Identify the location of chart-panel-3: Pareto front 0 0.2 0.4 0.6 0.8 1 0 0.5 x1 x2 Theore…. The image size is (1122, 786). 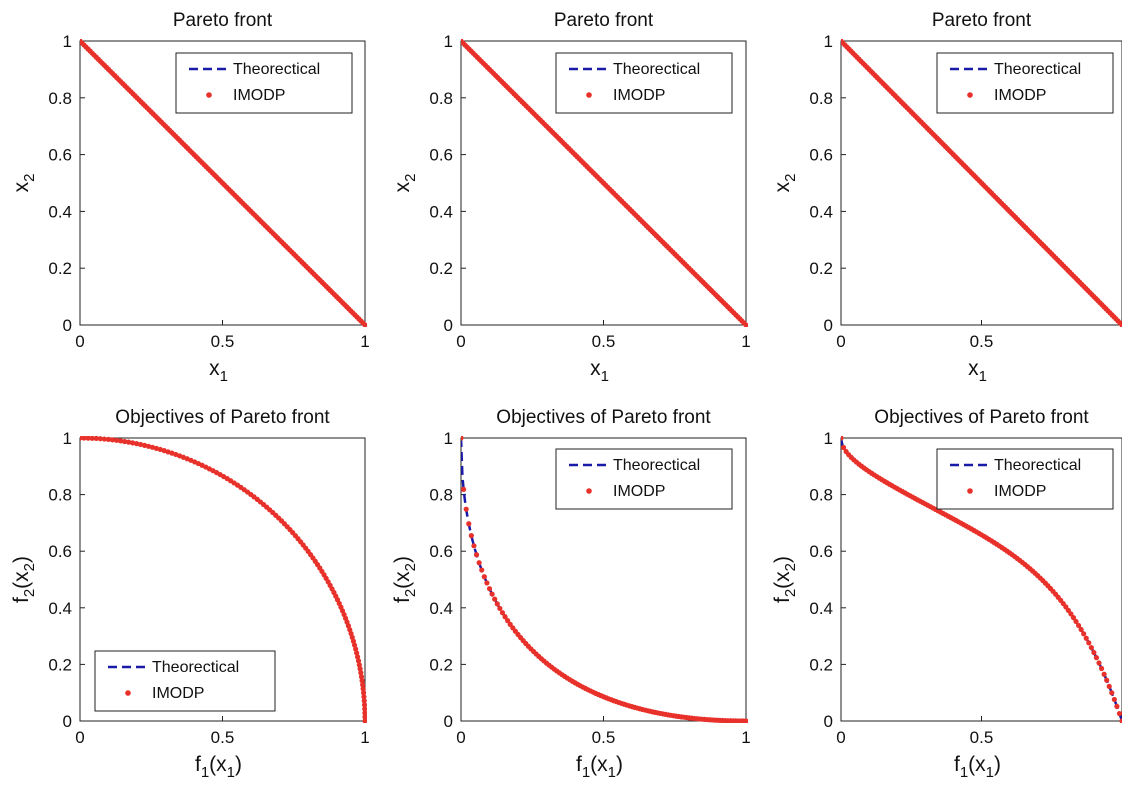
(946, 197).